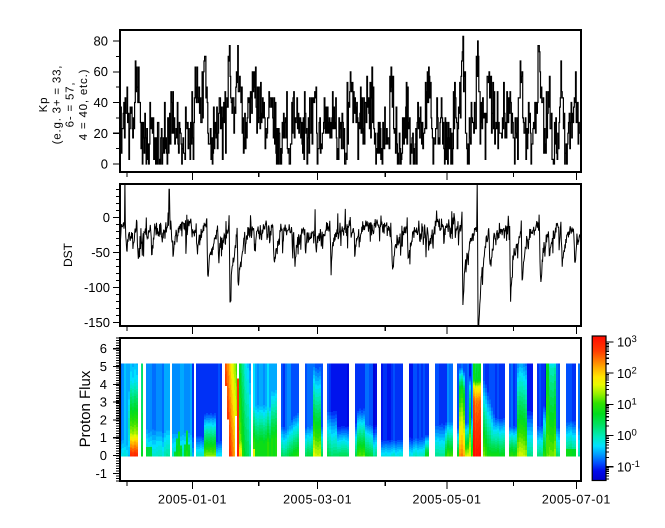  I want to click on svg-text: 3, so click(103, 402).